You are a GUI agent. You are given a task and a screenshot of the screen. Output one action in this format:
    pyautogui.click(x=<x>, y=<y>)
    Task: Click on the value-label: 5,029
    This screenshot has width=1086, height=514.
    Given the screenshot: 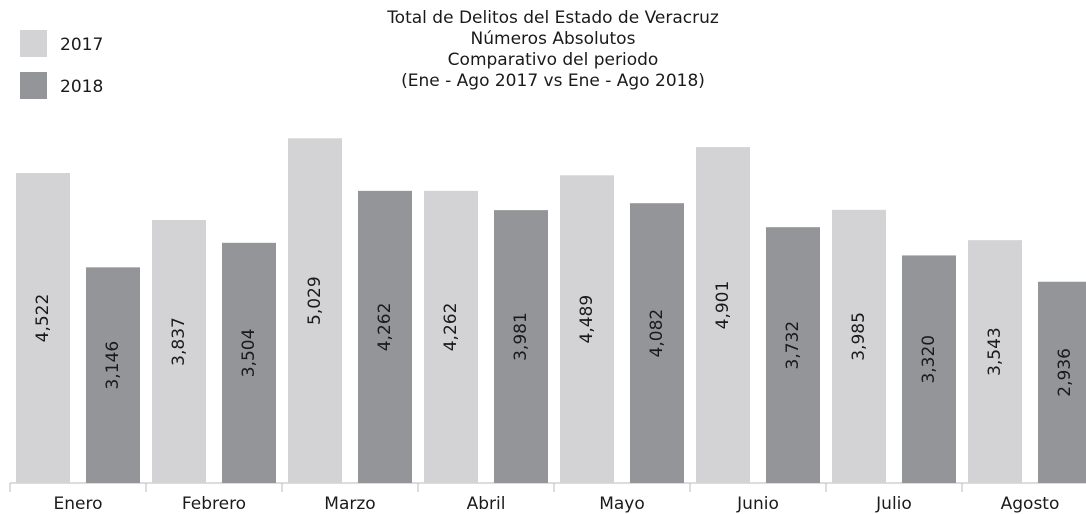 What is the action you would take?
    pyautogui.click(x=315, y=300)
    